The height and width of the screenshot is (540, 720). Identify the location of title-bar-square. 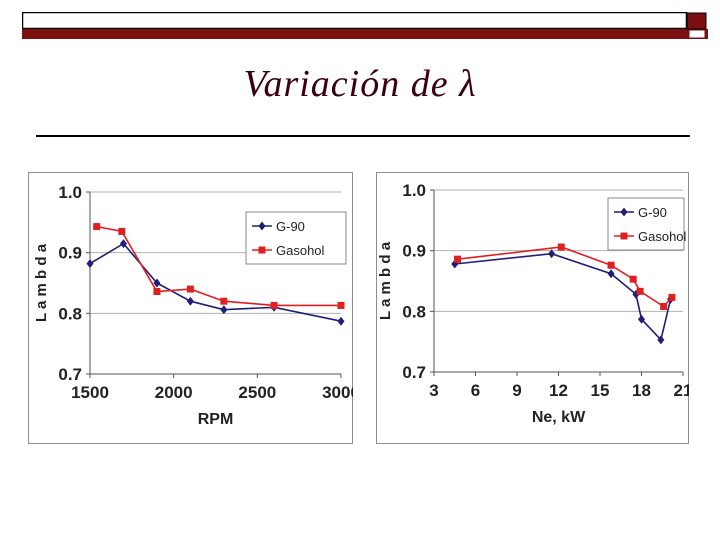
(696, 21).